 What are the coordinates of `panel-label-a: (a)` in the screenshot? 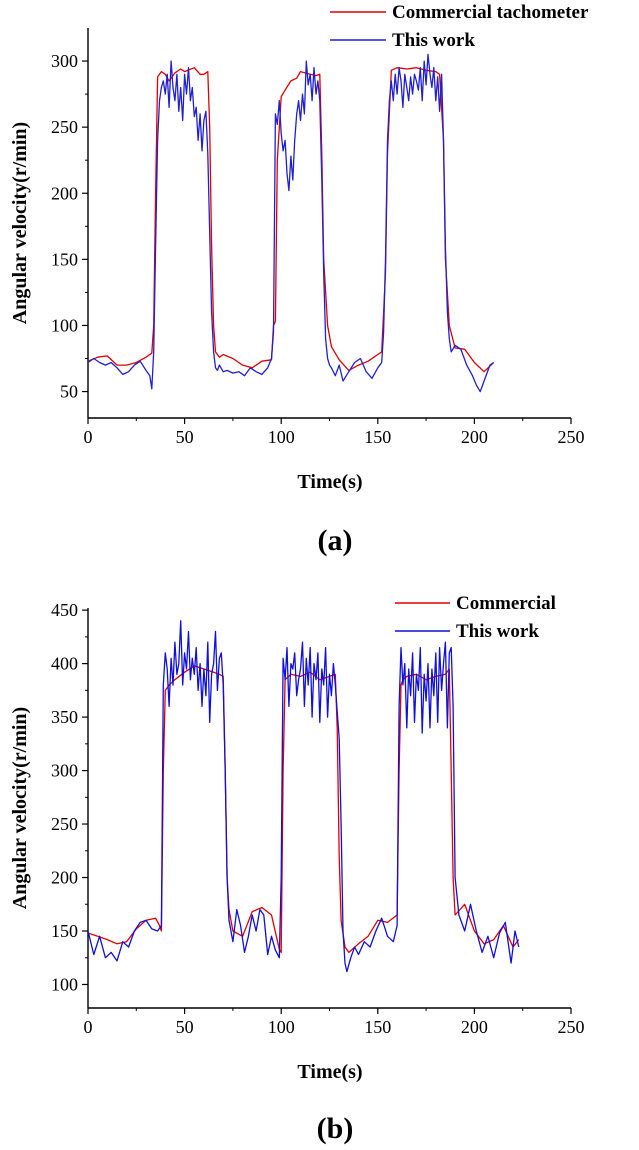 It's located at (335, 540).